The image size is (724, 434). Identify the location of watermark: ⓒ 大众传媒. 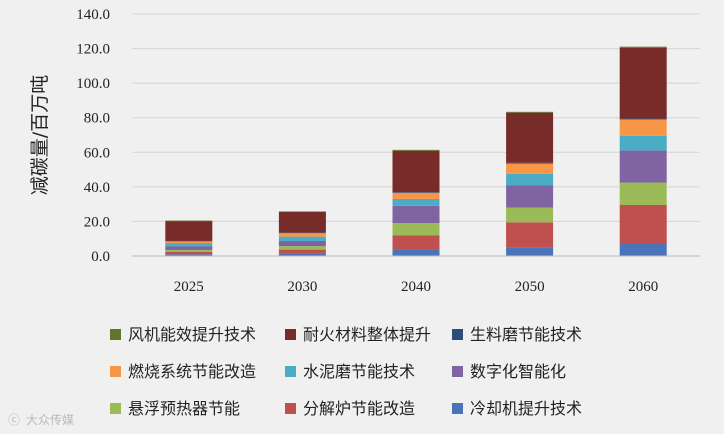
(41, 419).